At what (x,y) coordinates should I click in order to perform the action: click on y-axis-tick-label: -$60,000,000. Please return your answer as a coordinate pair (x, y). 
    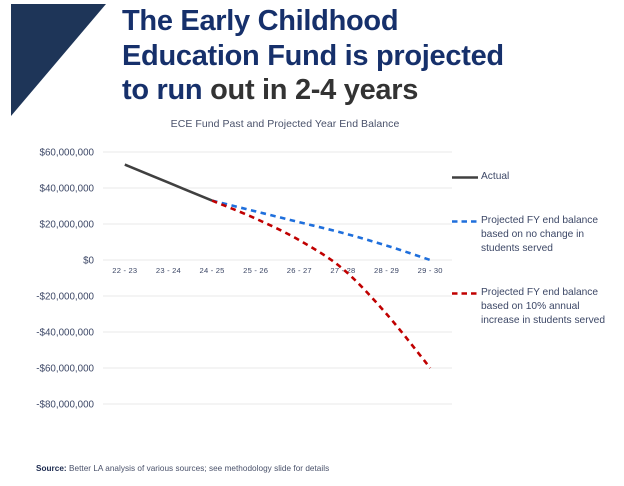
    Looking at the image, I should click on (65, 369).